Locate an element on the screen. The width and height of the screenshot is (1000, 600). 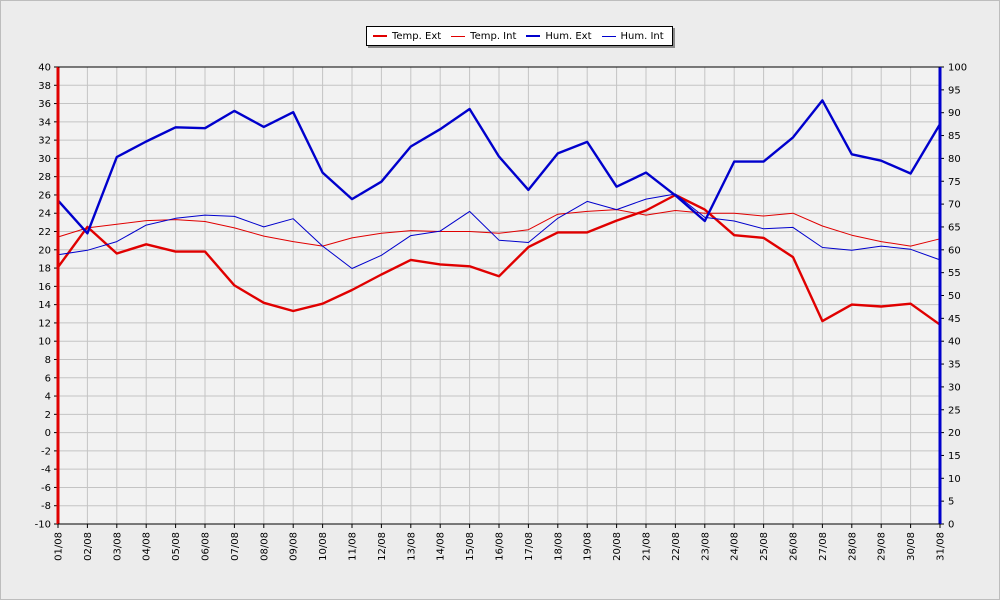
x-tick-label: 04/08 is located at coordinates (147, 546).